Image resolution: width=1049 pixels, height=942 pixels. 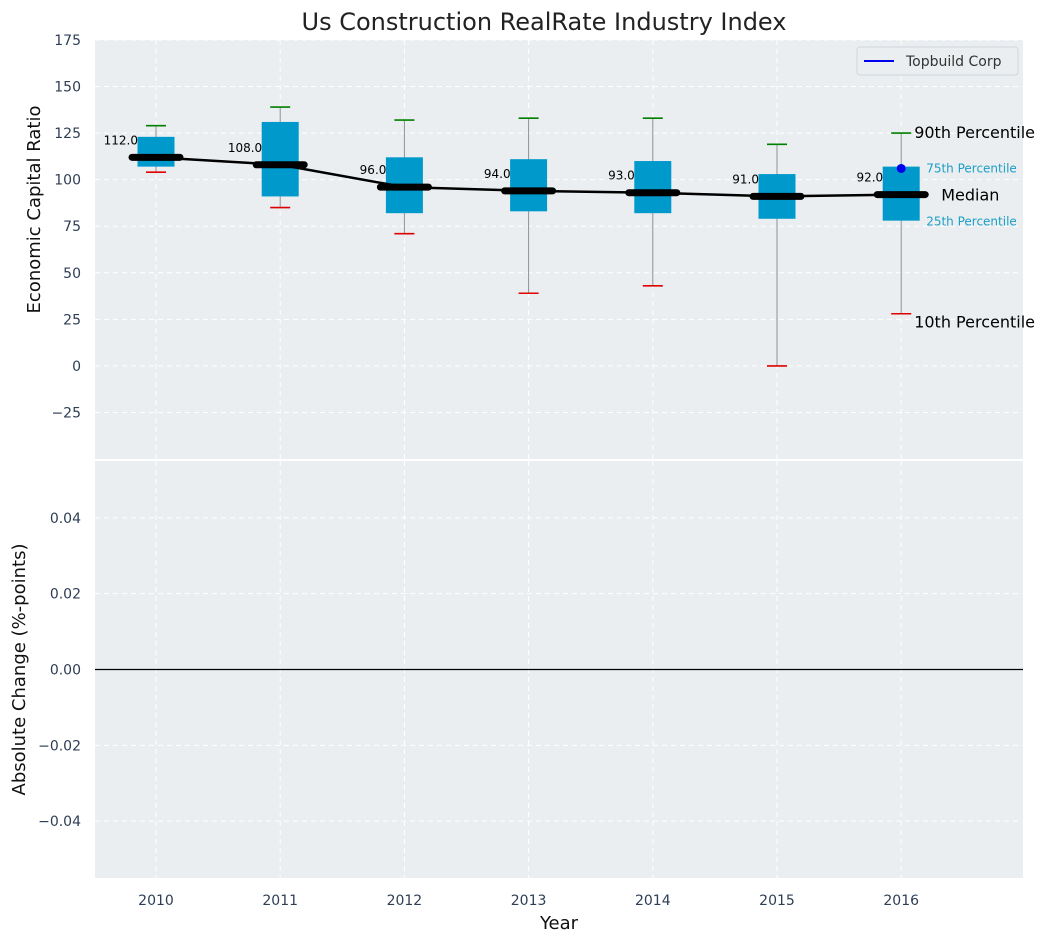 What do you see at coordinates (67, 134) in the screenshot?
I see `top-y-tick-label: 125` at bounding box center [67, 134].